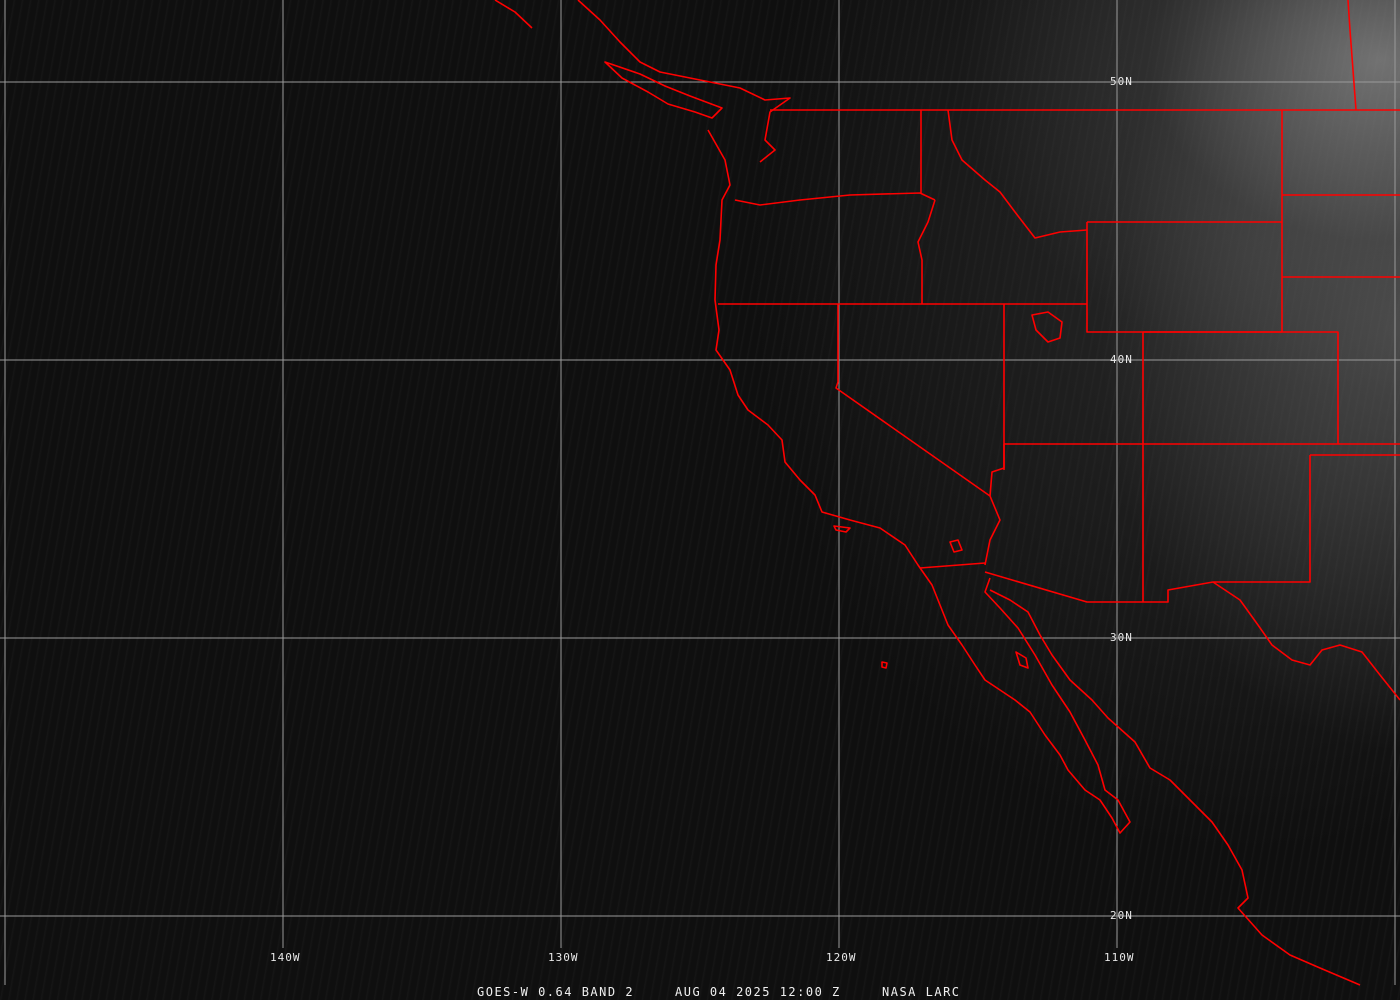 This screenshot has height=1000, width=1400. I want to click on salton-sea, so click(956, 546).